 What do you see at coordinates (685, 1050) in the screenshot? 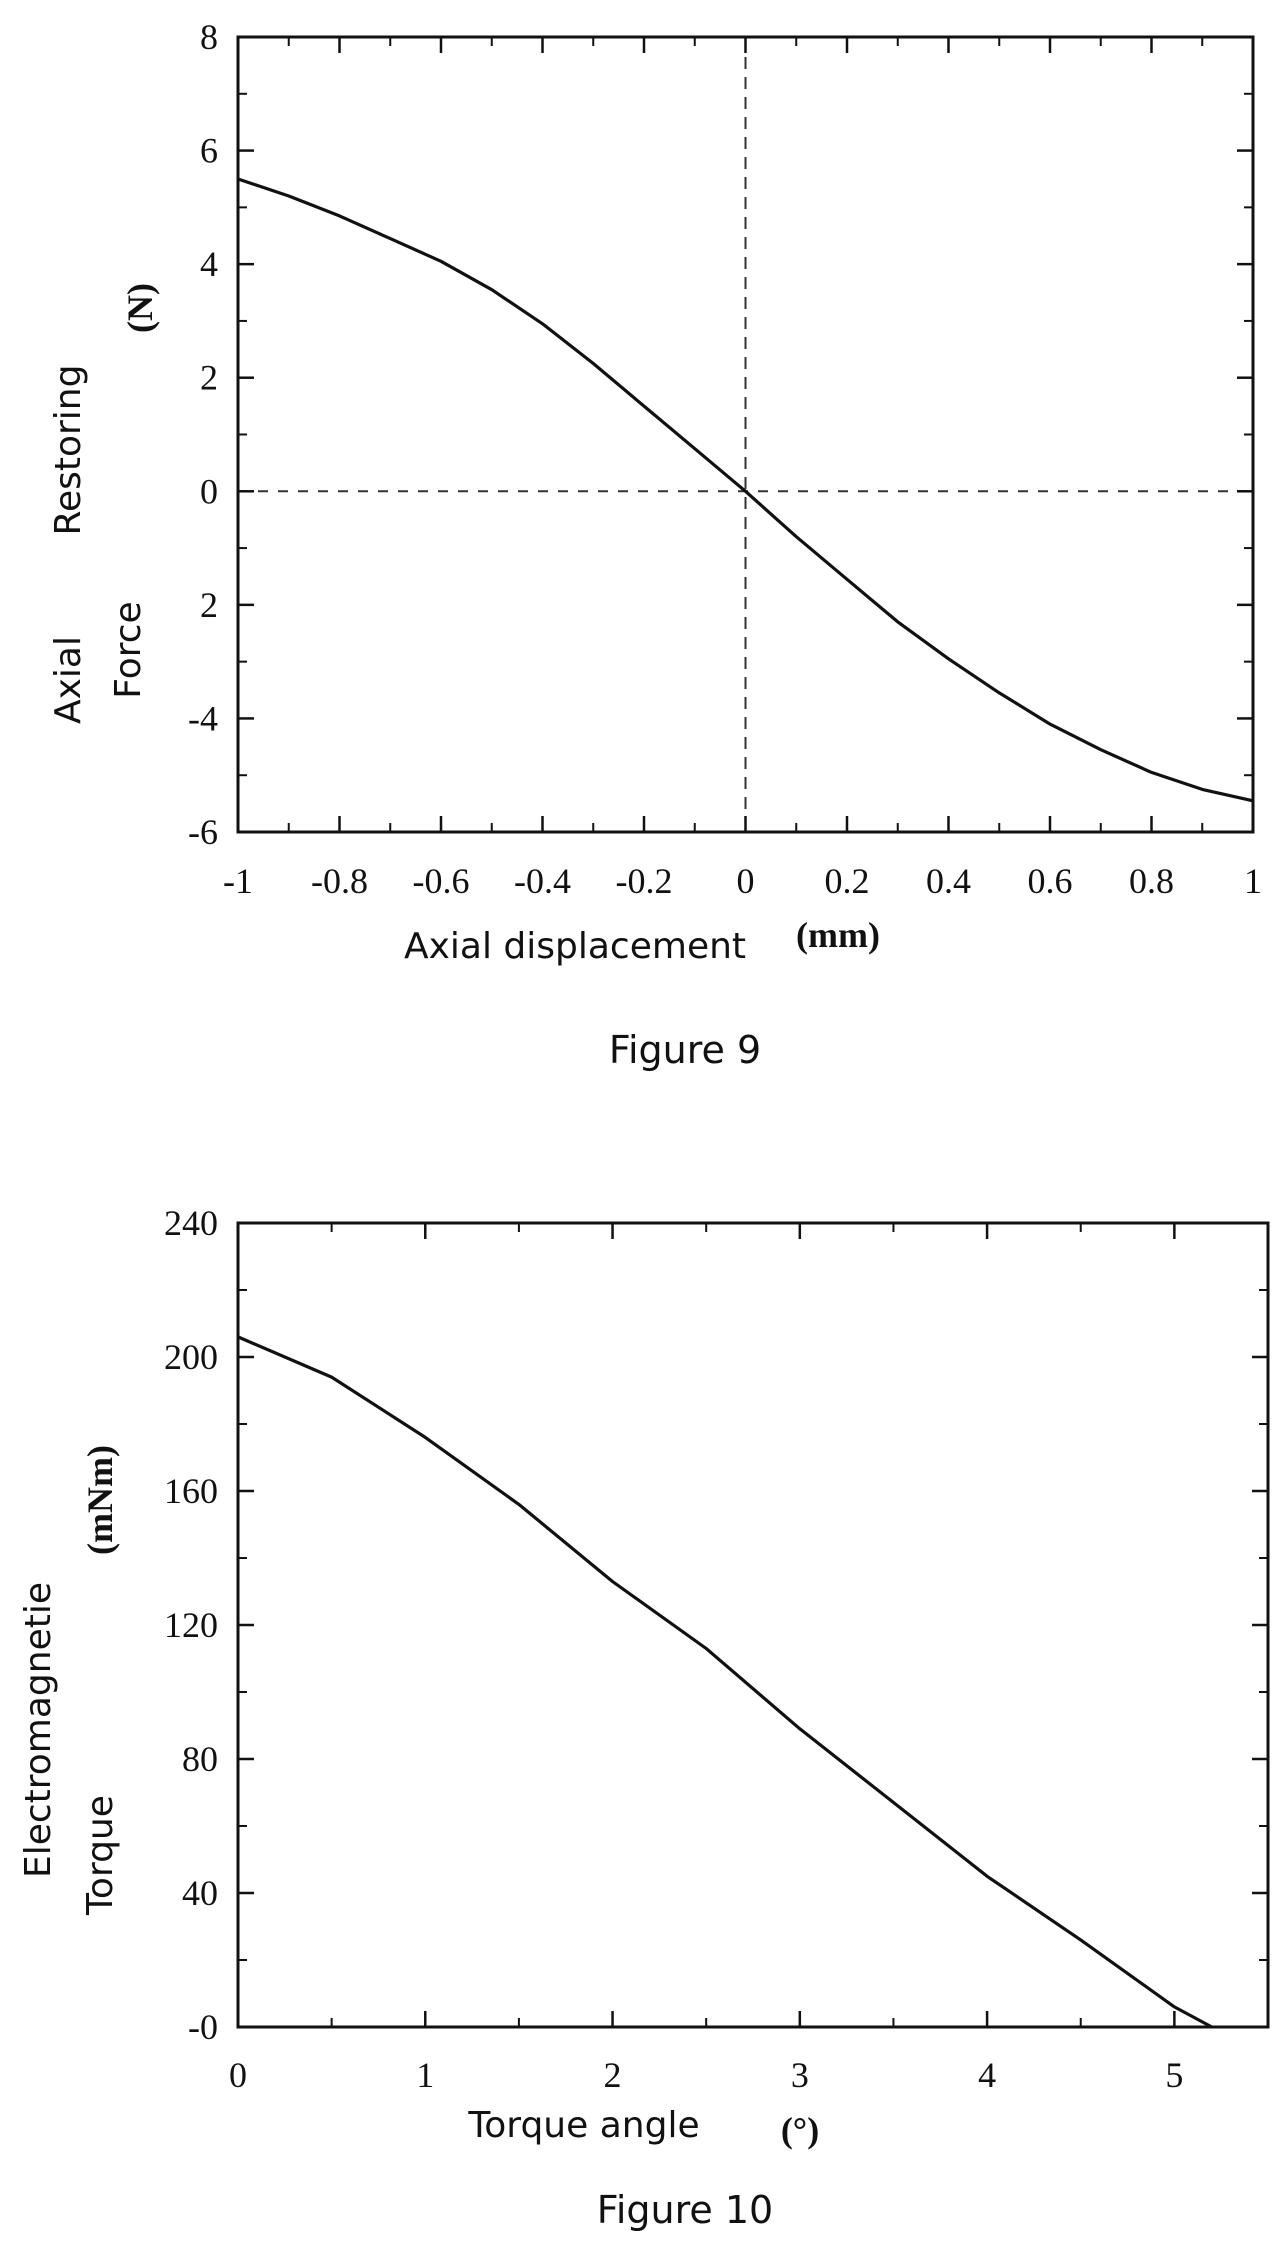
I see `figure-caption: Figure 9` at bounding box center [685, 1050].